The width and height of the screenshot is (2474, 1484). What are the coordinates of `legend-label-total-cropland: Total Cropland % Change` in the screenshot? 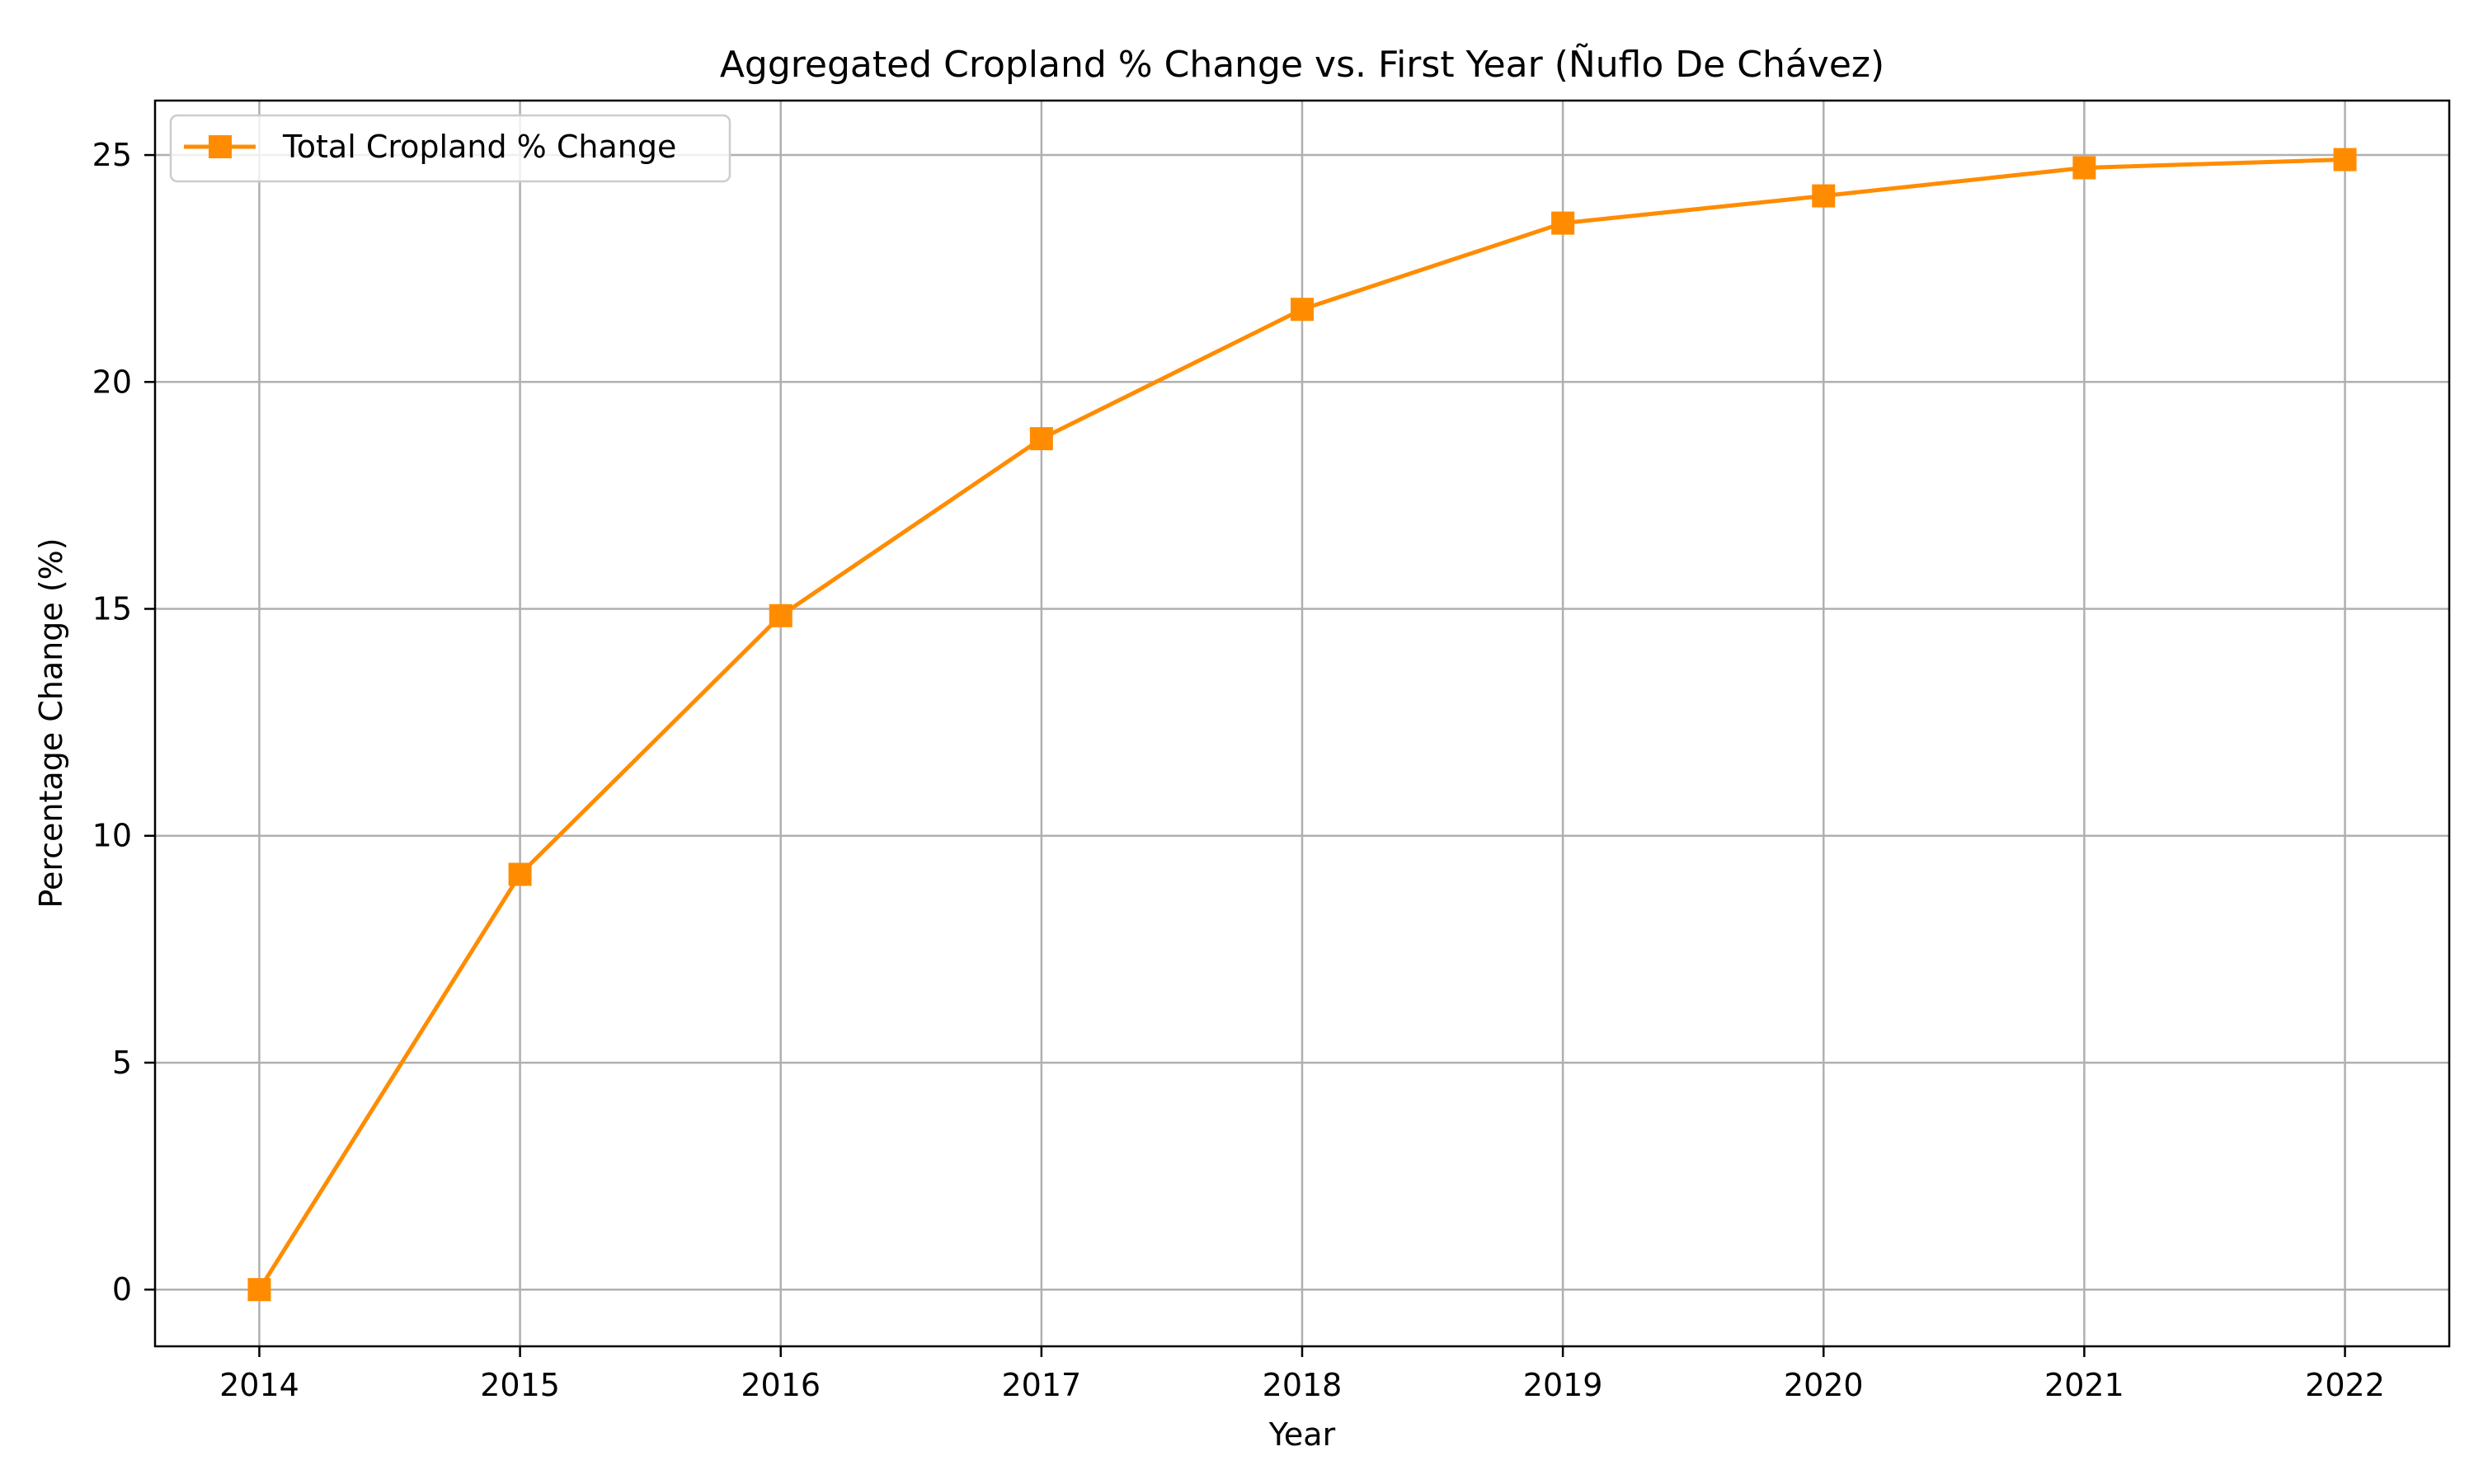 It's located at (479, 147).